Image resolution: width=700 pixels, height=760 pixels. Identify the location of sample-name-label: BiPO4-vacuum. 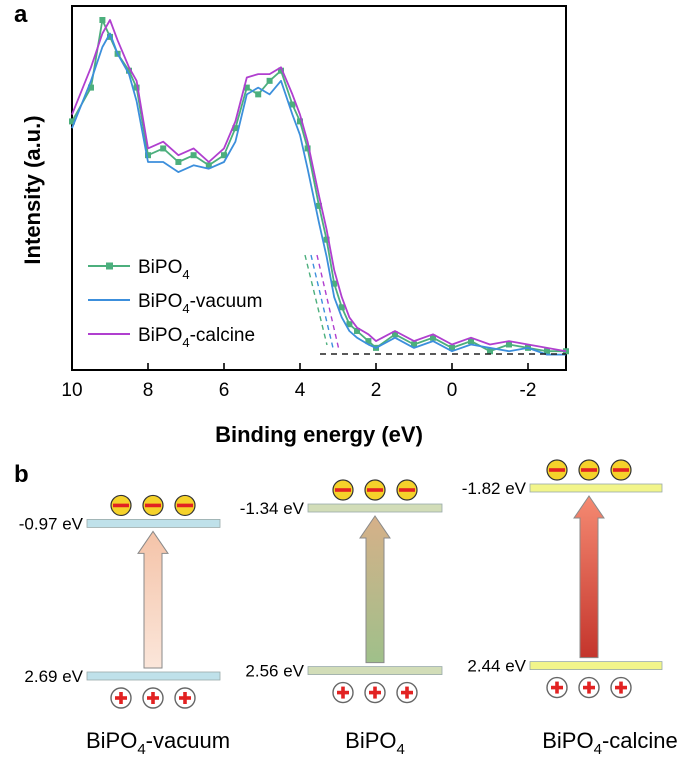
(158, 743).